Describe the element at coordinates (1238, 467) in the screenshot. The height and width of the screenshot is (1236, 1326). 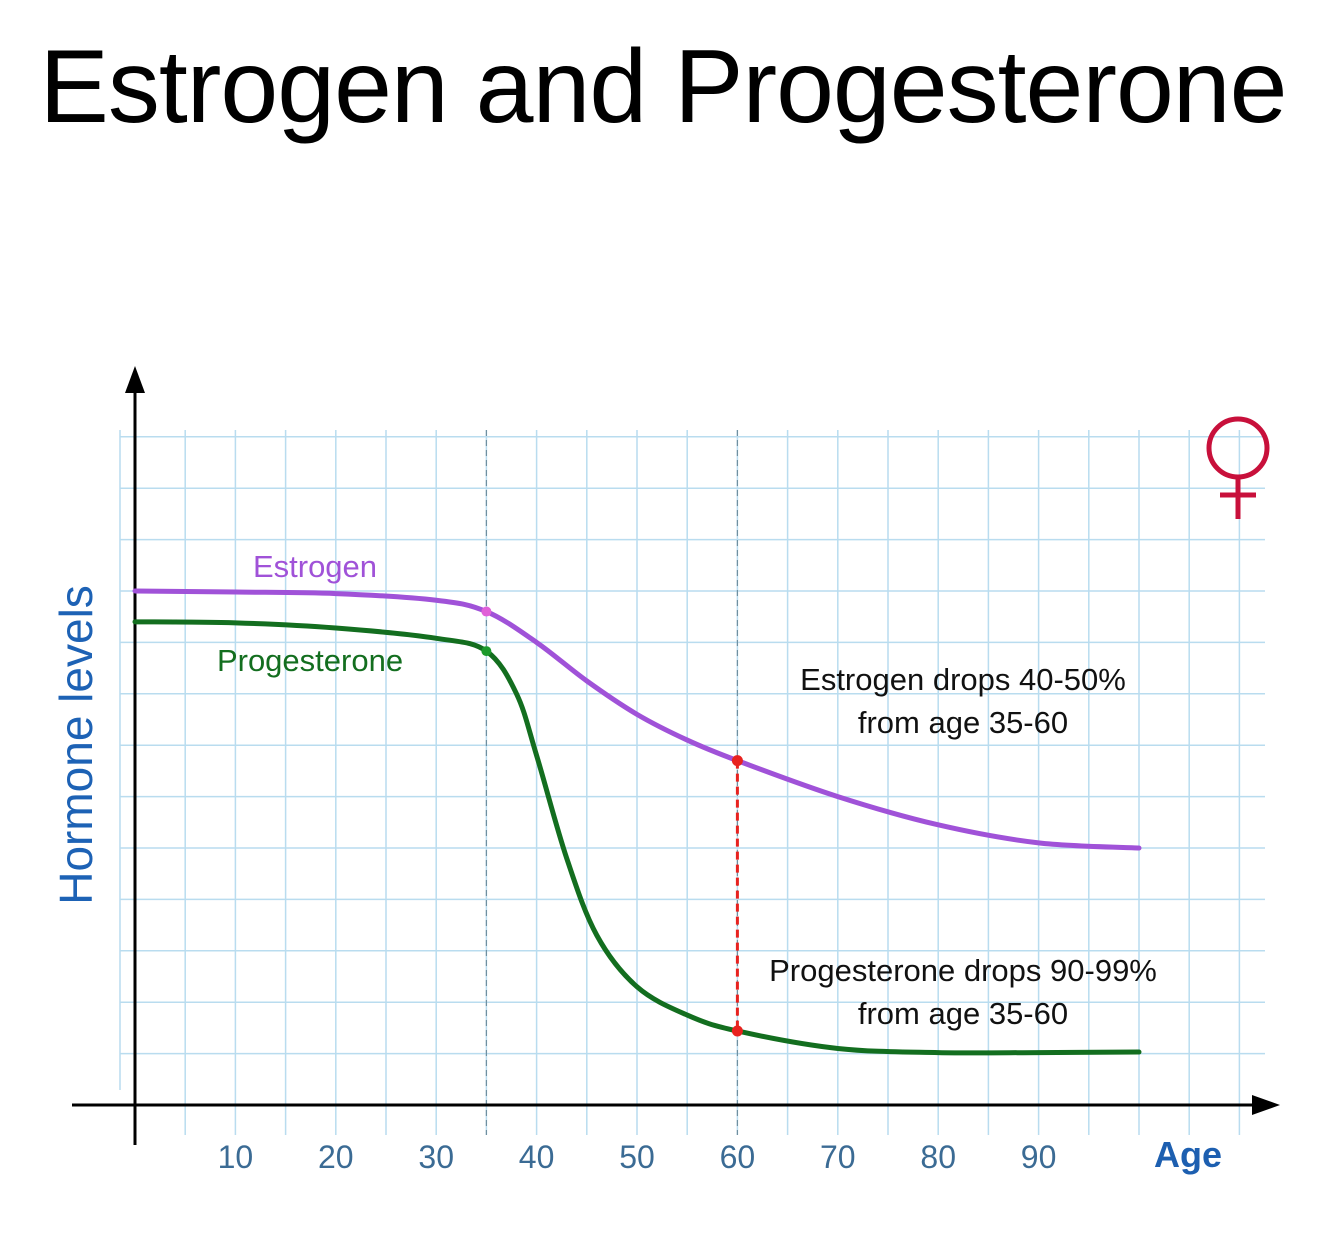
I see `female-symbol-icon` at that location.